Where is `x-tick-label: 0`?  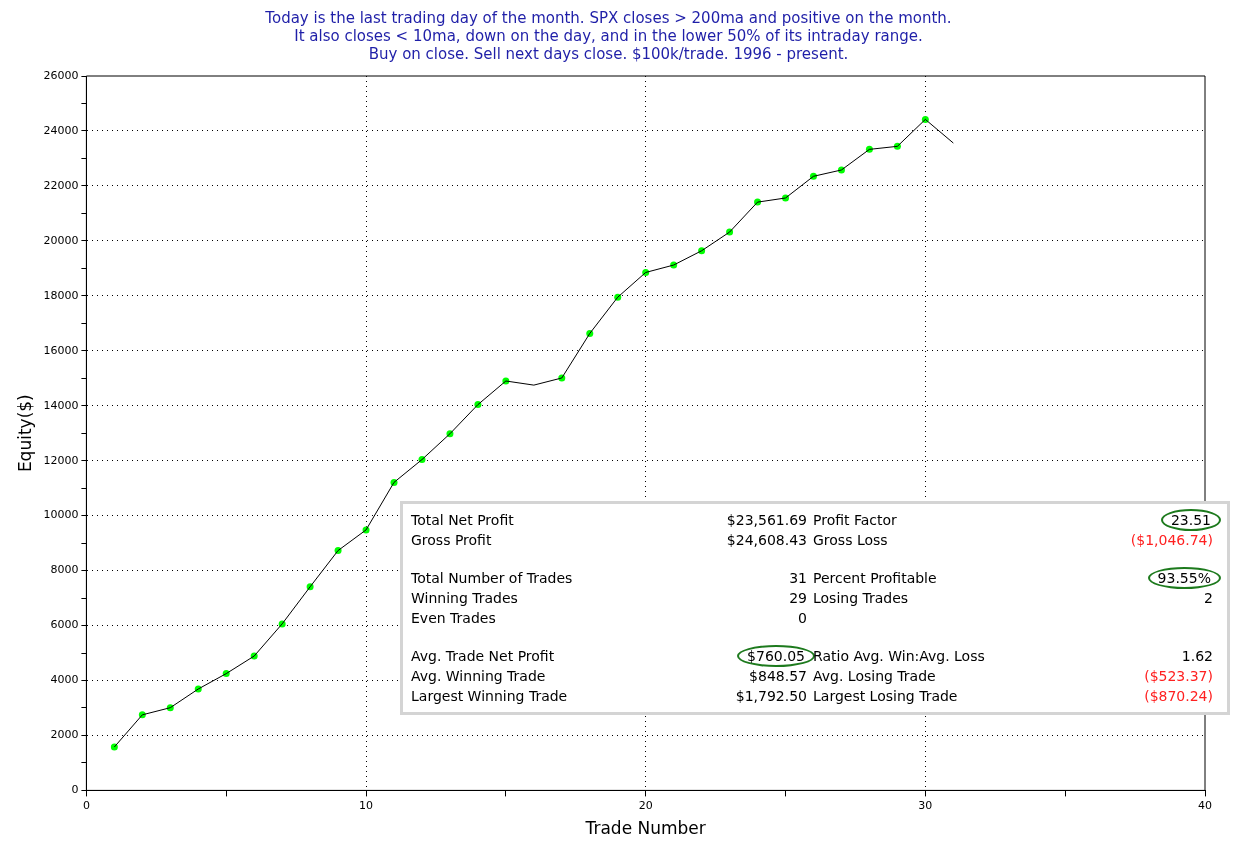
x-tick-label: 0 is located at coordinates (86, 805).